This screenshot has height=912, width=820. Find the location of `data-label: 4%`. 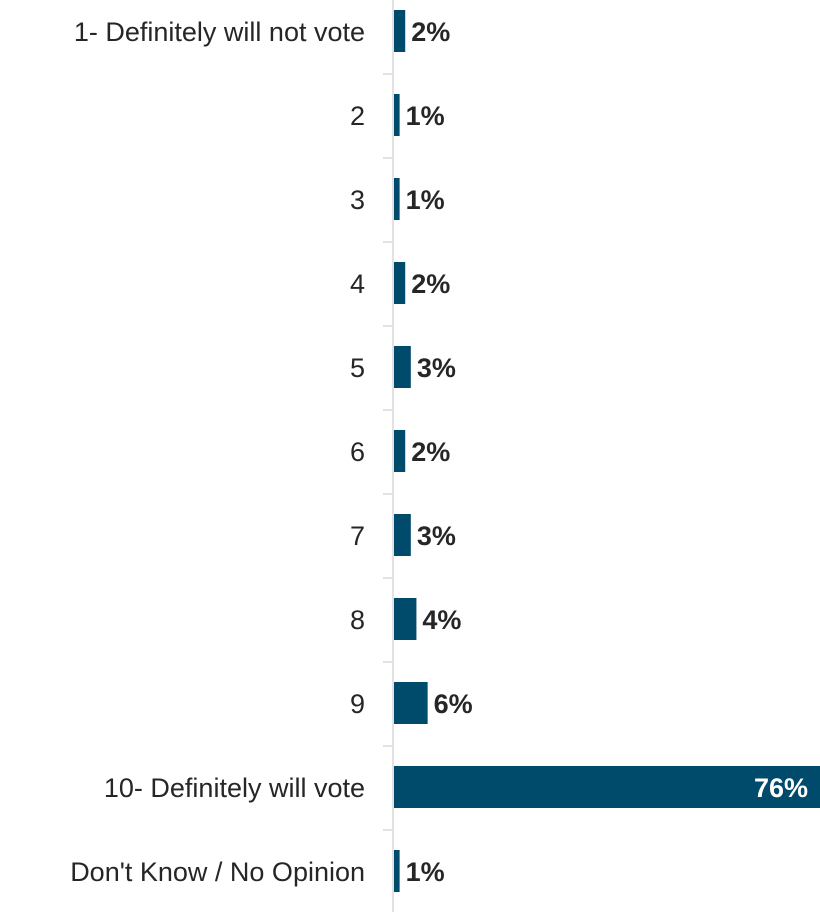

data-label: 4% is located at coordinates (441, 620).